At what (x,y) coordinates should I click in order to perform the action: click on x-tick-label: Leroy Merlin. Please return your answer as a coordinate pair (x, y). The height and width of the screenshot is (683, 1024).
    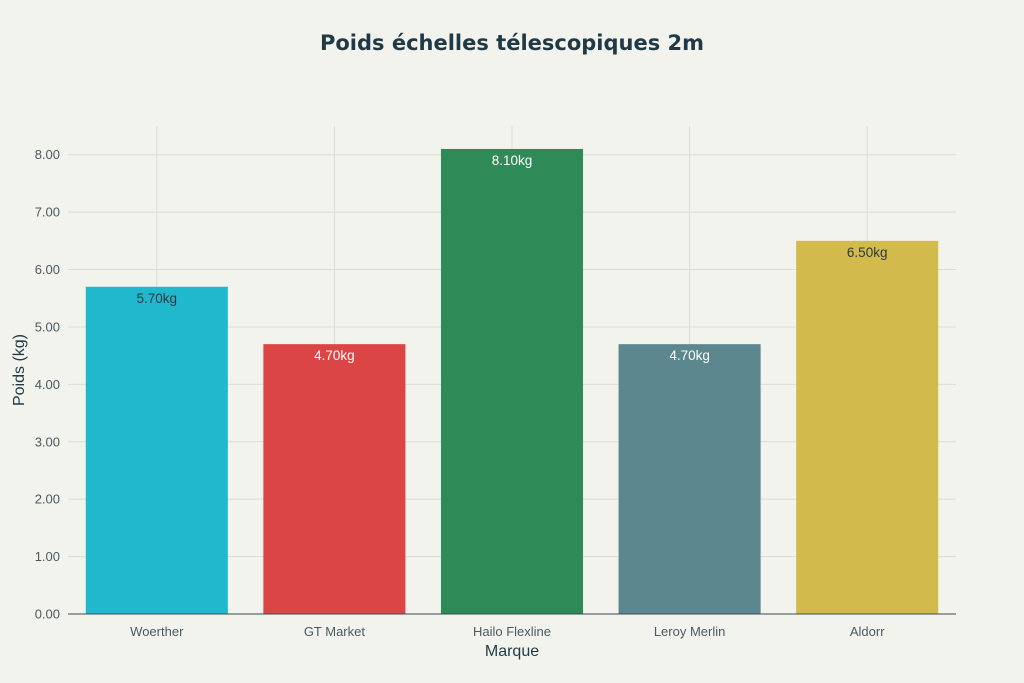
    Looking at the image, I should click on (690, 631).